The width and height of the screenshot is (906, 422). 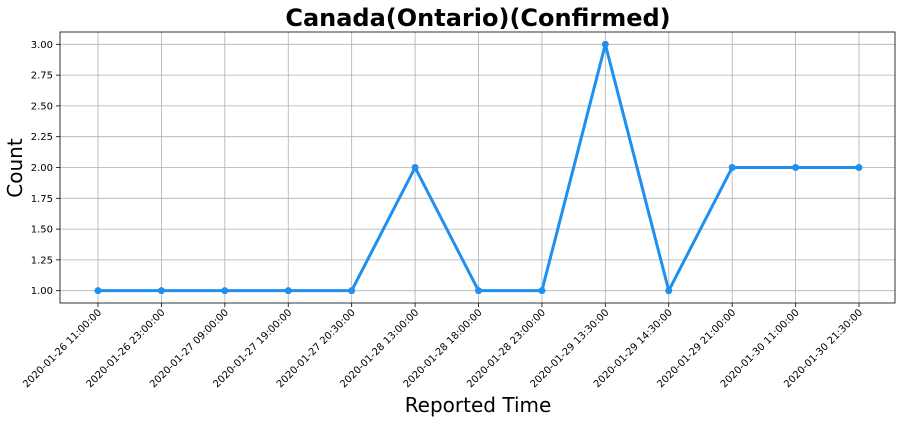 I want to click on x-axis-label: Reported Time, so click(x=478, y=405).